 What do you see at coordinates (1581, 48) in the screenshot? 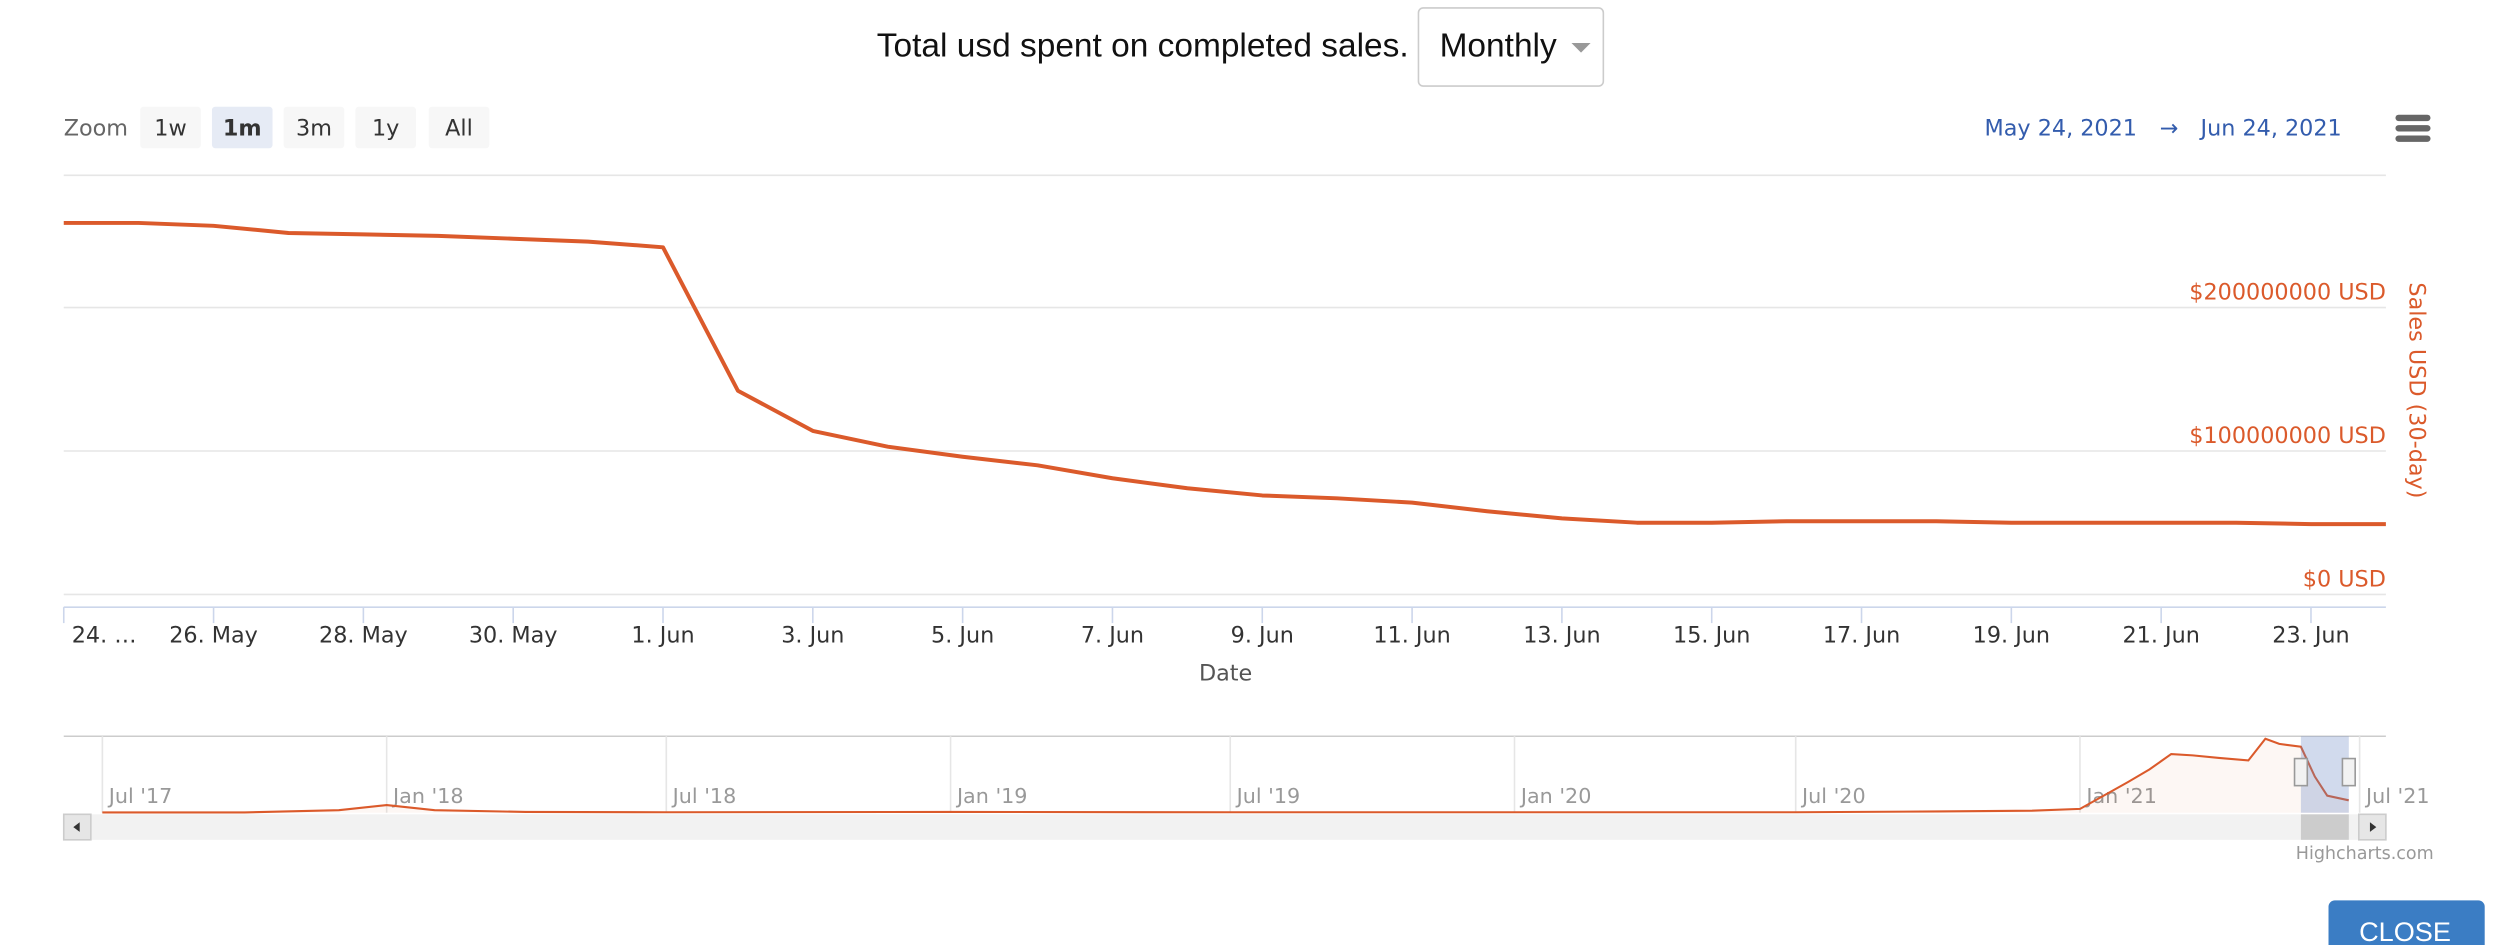
I see `dropdown-caret` at bounding box center [1581, 48].